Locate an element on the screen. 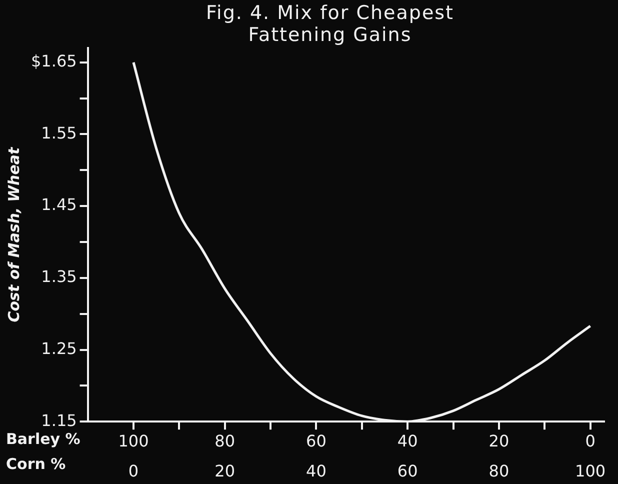  x2-tick-label: 40 is located at coordinates (316, 471).